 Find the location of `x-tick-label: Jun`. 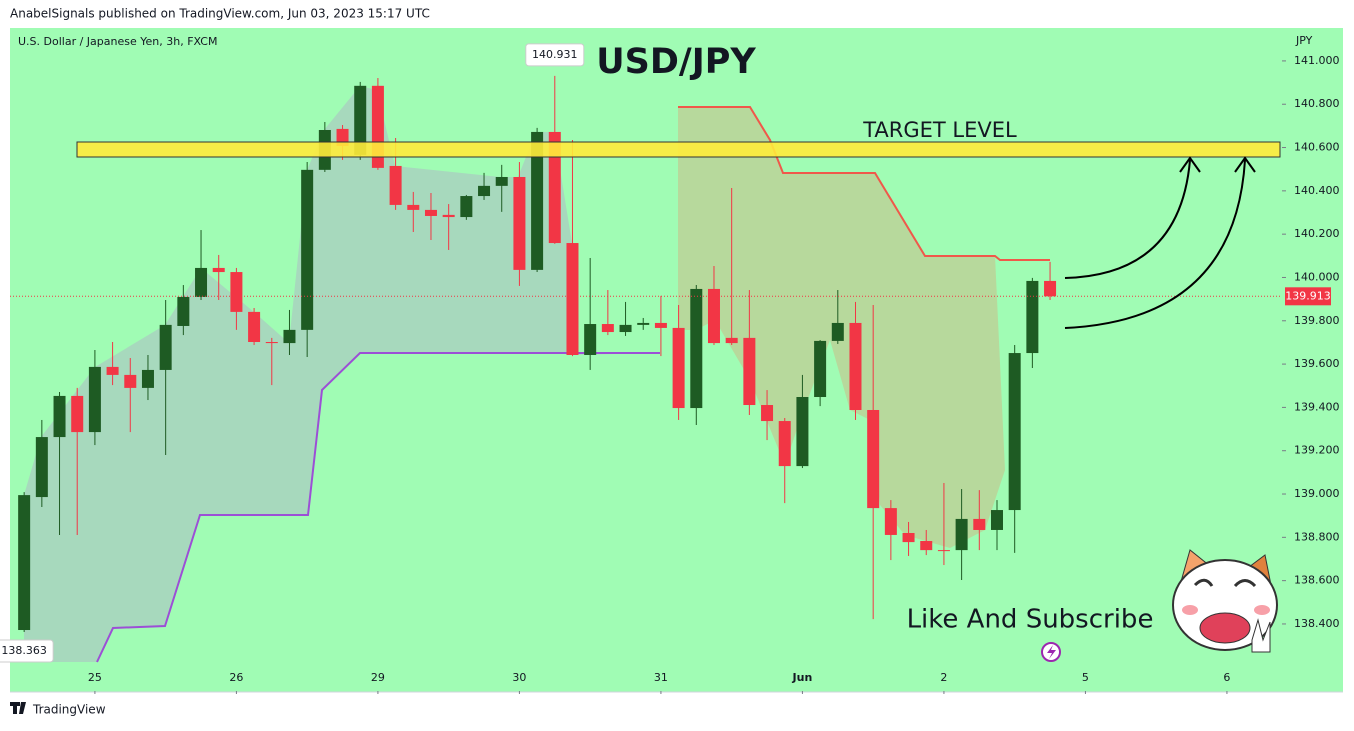

x-tick-label: Jun is located at coordinates (802, 677).